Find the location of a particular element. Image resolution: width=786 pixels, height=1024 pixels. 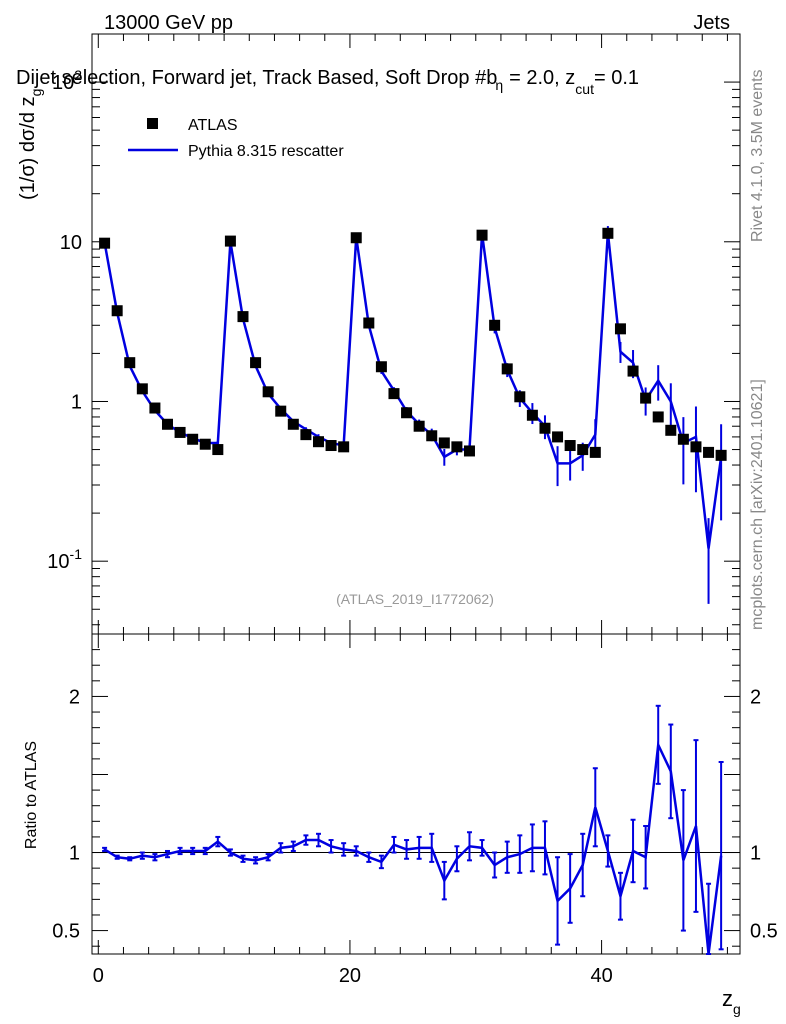

y-tick-label-main: 10 is located at coordinates (71, 243).